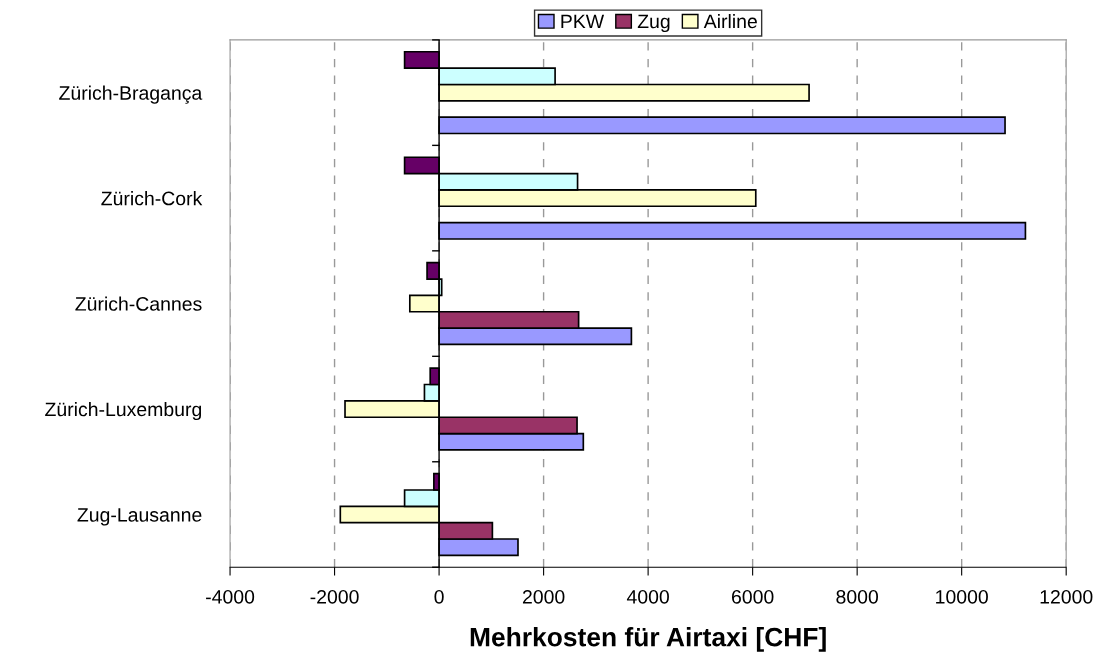  What do you see at coordinates (139, 517) in the screenshot?
I see `y-tick-label: Zug-Lausanne` at bounding box center [139, 517].